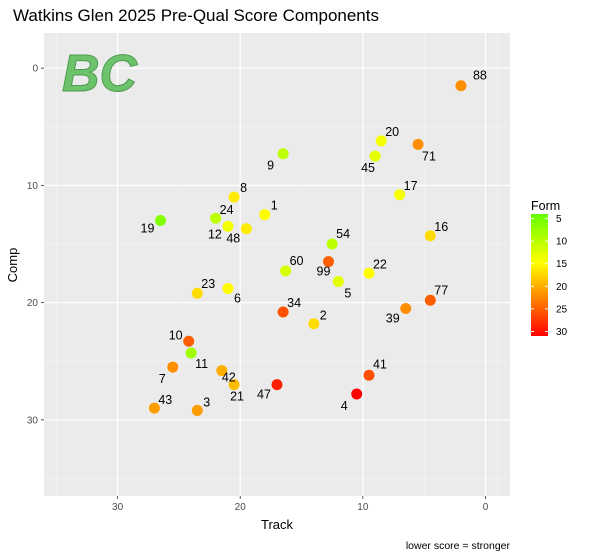 This screenshot has height=558, width=590. I want to click on point-label-21: 21, so click(237, 397).